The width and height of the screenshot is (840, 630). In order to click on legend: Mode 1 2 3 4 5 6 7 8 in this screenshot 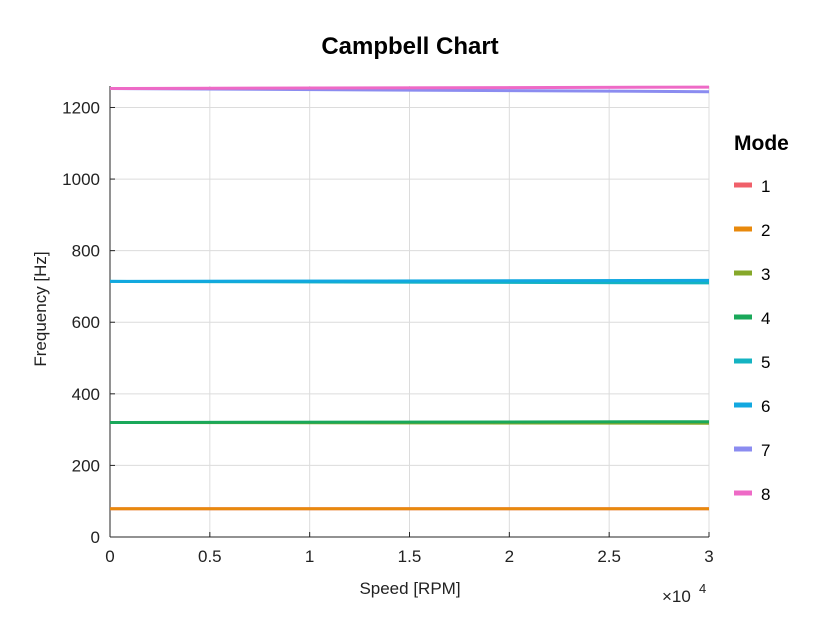, I will do `click(761, 318)`.